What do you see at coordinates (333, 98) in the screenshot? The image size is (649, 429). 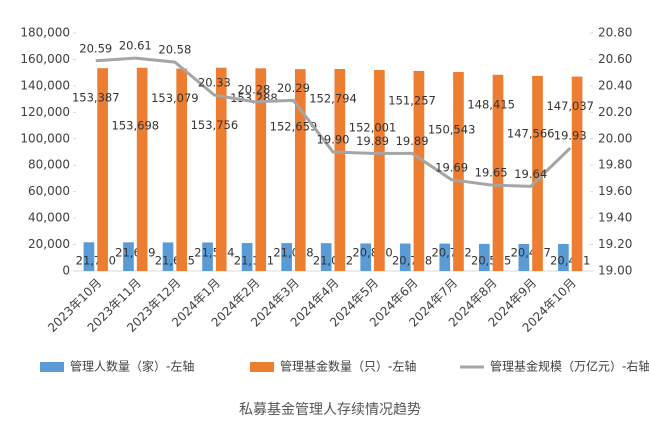 I see `value-label: 152,794` at bounding box center [333, 98].